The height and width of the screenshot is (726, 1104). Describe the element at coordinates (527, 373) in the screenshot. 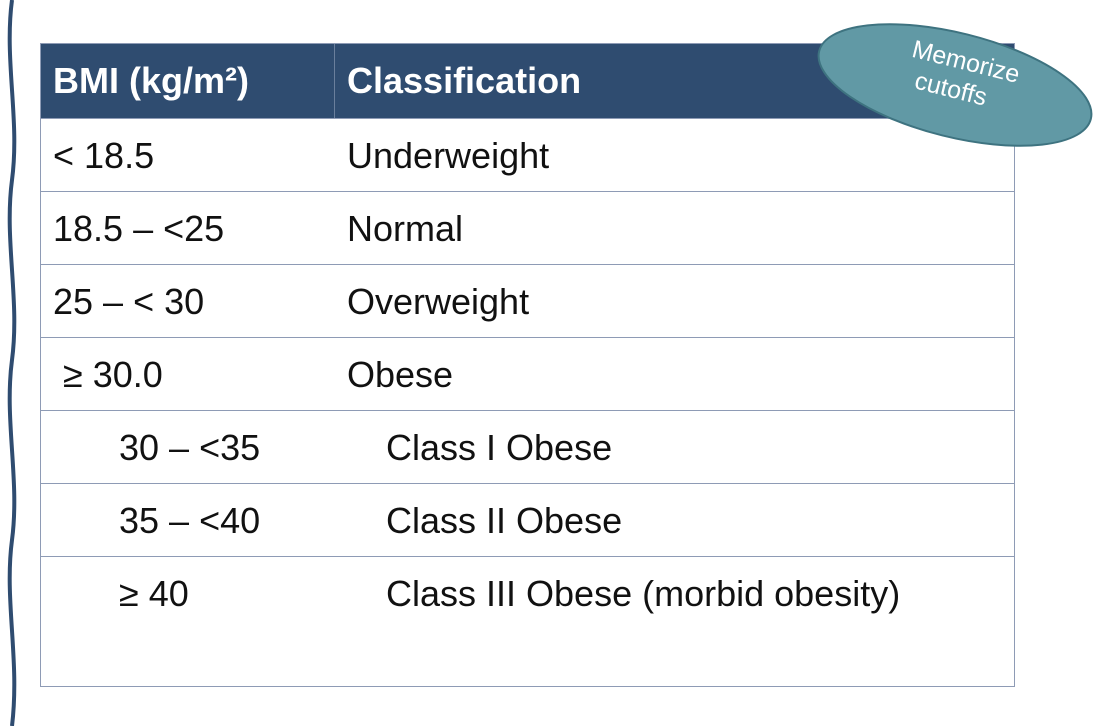

I see `table-row: ≥ 30.0 Obese` at that location.